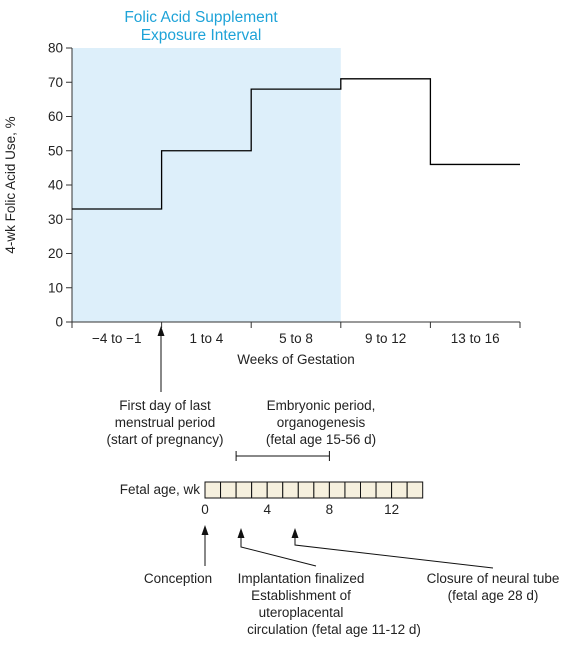 The height and width of the screenshot is (647, 568). What do you see at coordinates (330, 509) in the screenshot?
I see `fetal-age-tick-label: 8` at bounding box center [330, 509].